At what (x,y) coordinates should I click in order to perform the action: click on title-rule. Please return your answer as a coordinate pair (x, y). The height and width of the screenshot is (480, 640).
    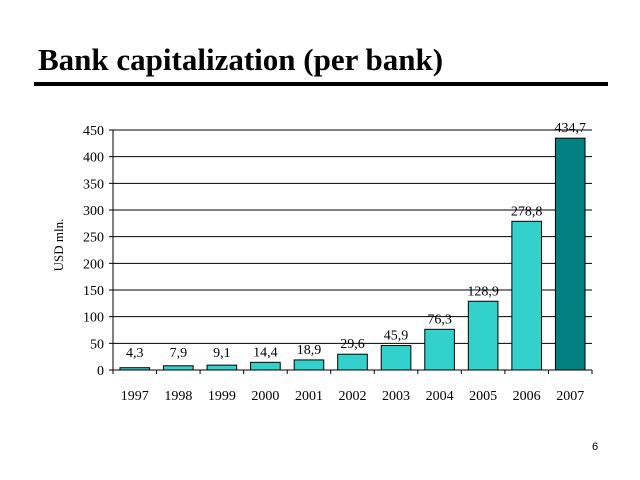
    Looking at the image, I should click on (321, 84).